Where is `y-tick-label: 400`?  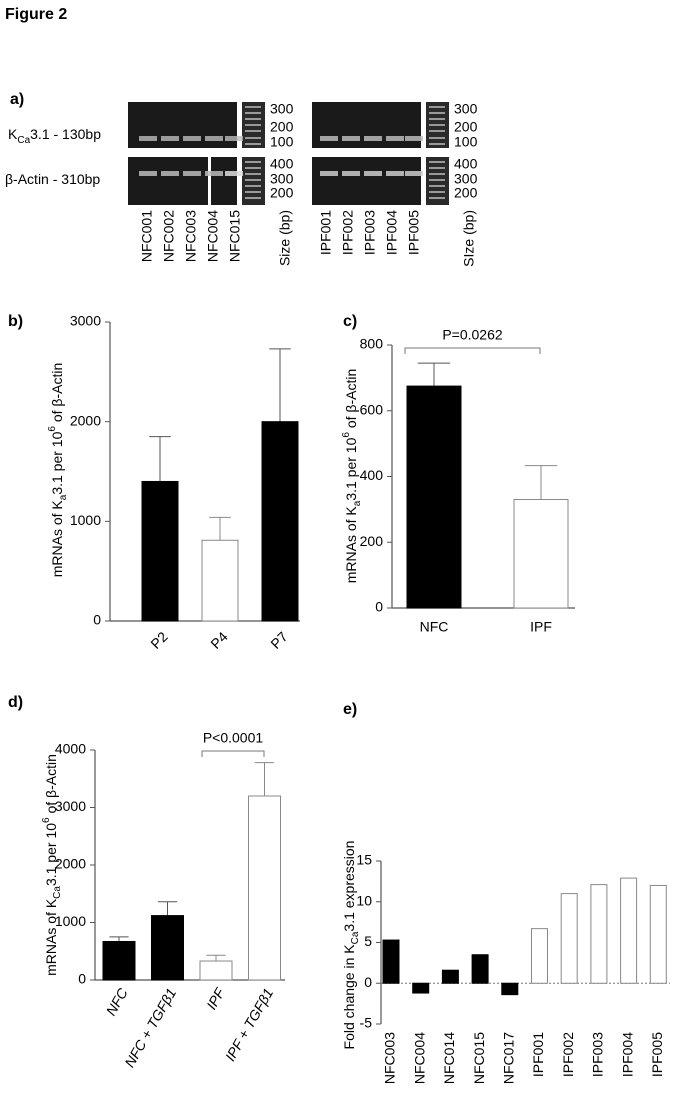
y-tick-label: 400 is located at coordinates (372, 475).